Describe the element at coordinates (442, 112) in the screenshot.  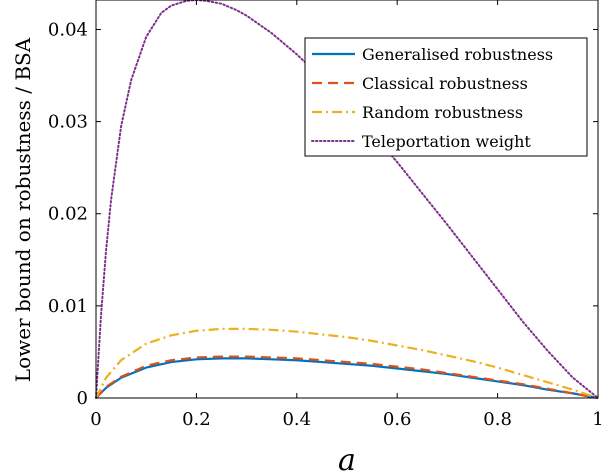
I see `legend-label: Random robustness` at that location.